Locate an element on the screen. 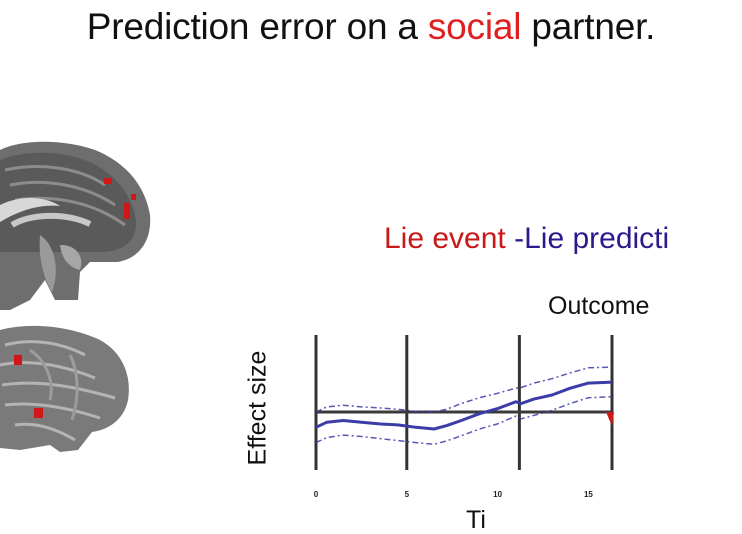 The height and width of the screenshot is (534, 742). y-axis-label: Effect size is located at coordinates (257, 408).